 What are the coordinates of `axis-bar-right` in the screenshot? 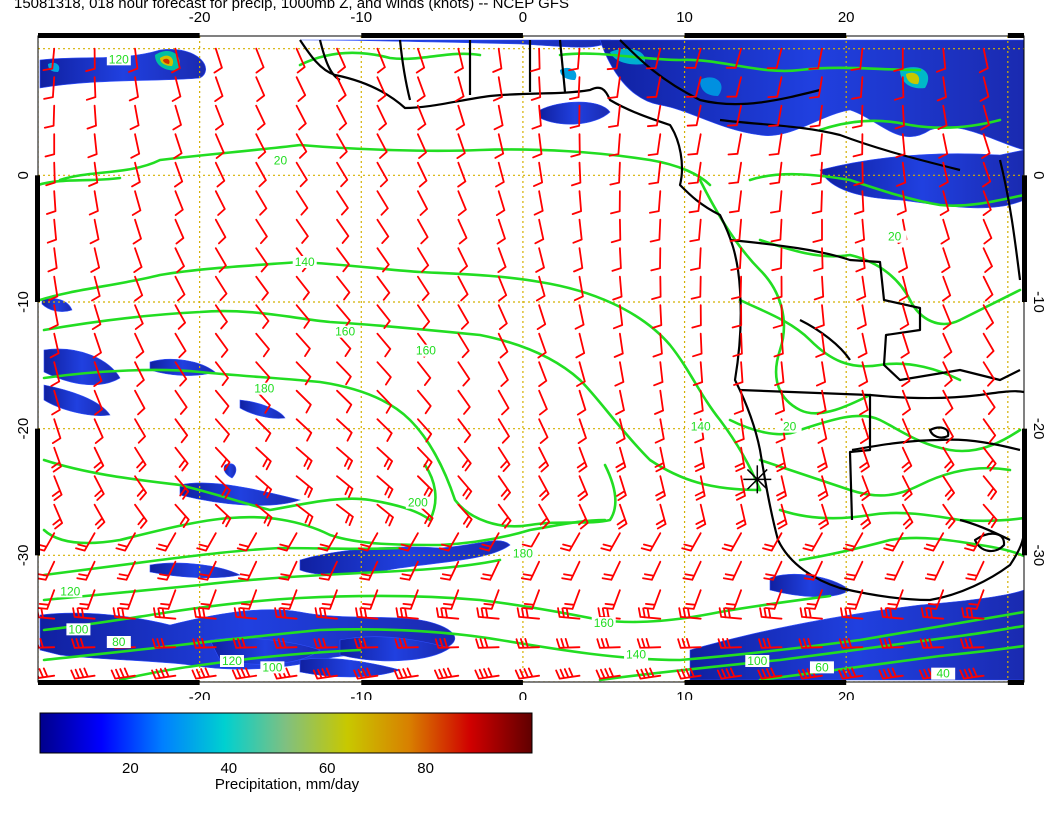 It's located at (1024, 238).